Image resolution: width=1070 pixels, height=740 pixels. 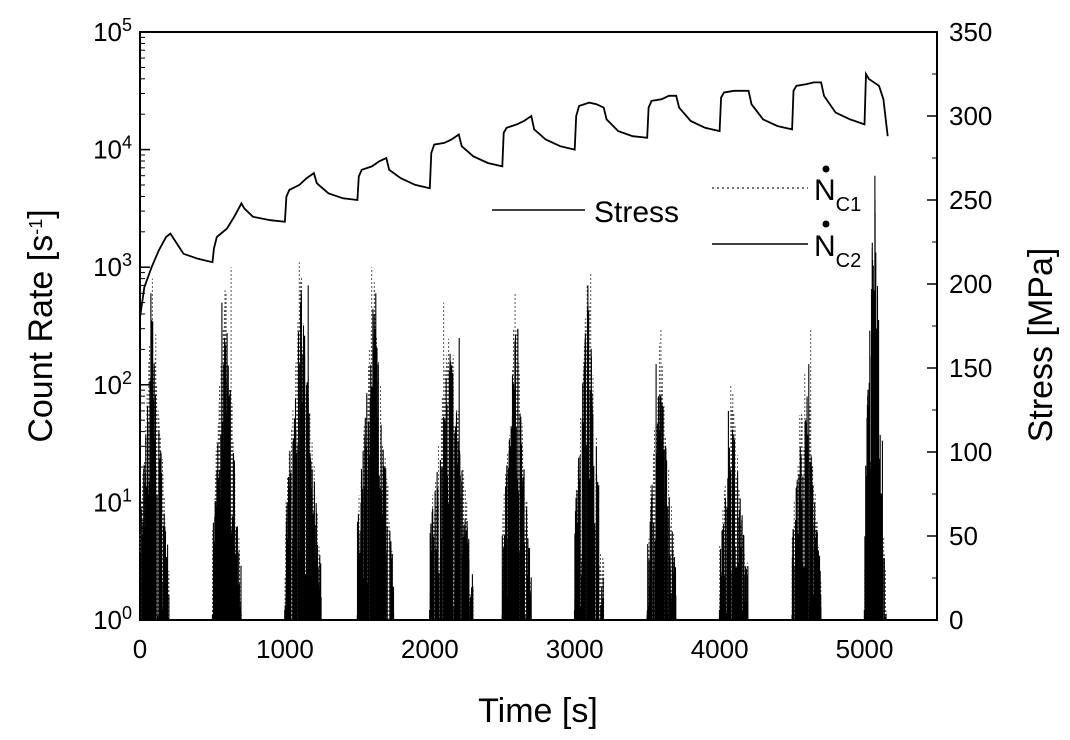 I want to click on right-y-tick-label: 200, so click(x=970, y=284).